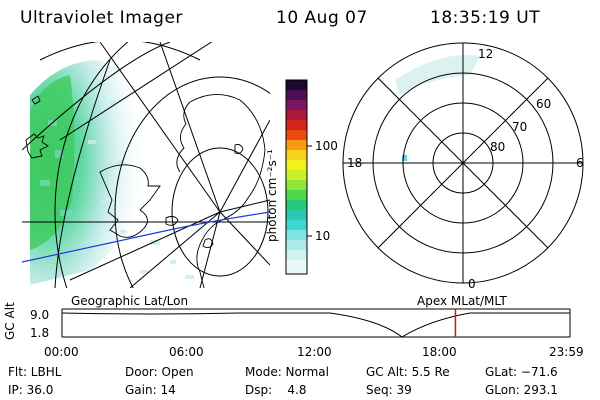 The image size is (600, 400). Describe the element at coordinates (498, 147) in the screenshot. I see `lat-label-80: 80` at that location.